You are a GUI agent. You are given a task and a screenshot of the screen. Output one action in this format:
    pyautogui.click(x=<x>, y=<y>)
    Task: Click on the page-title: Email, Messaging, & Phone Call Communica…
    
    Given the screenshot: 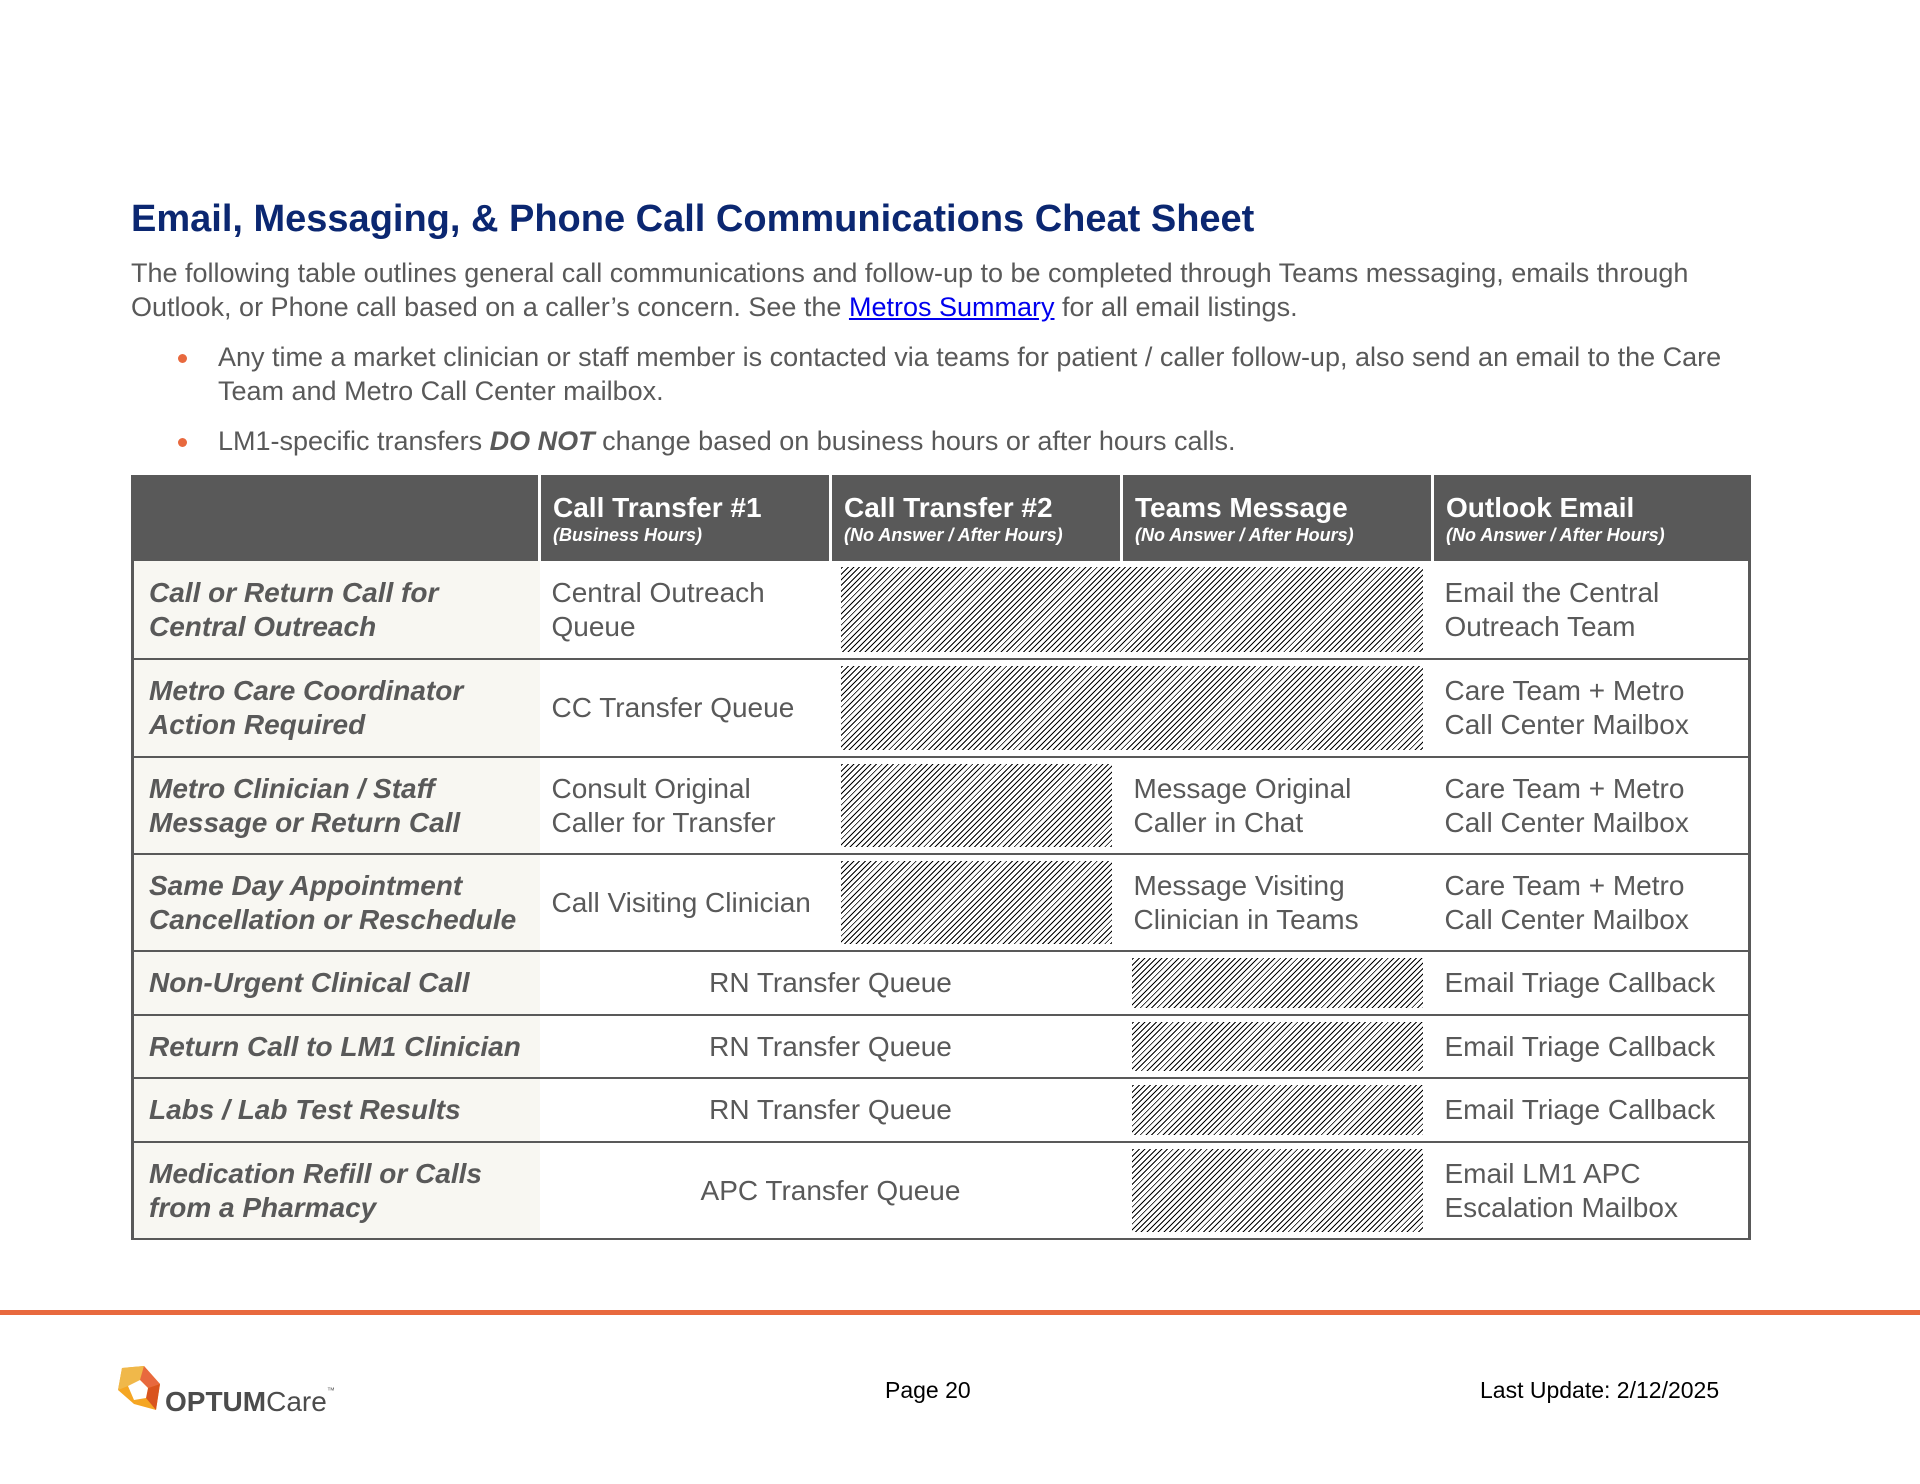 What is the action you would take?
    pyautogui.click(x=693, y=219)
    